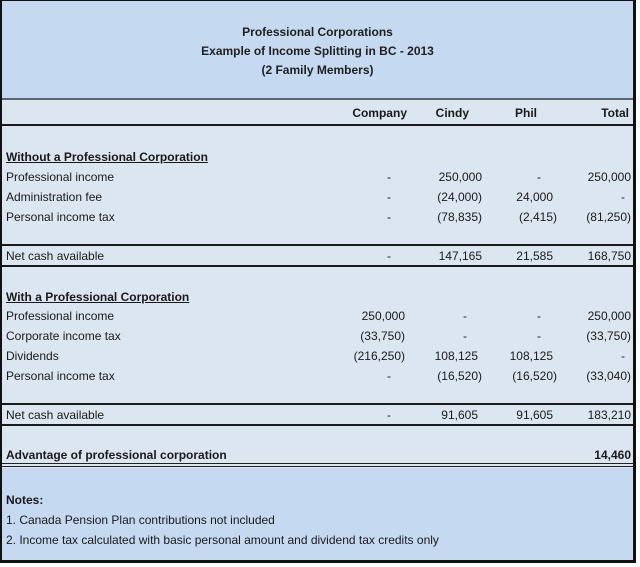  What do you see at coordinates (534, 197) in the screenshot?
I see `cell-phil: 24,000` at bounding box center [534, 197].